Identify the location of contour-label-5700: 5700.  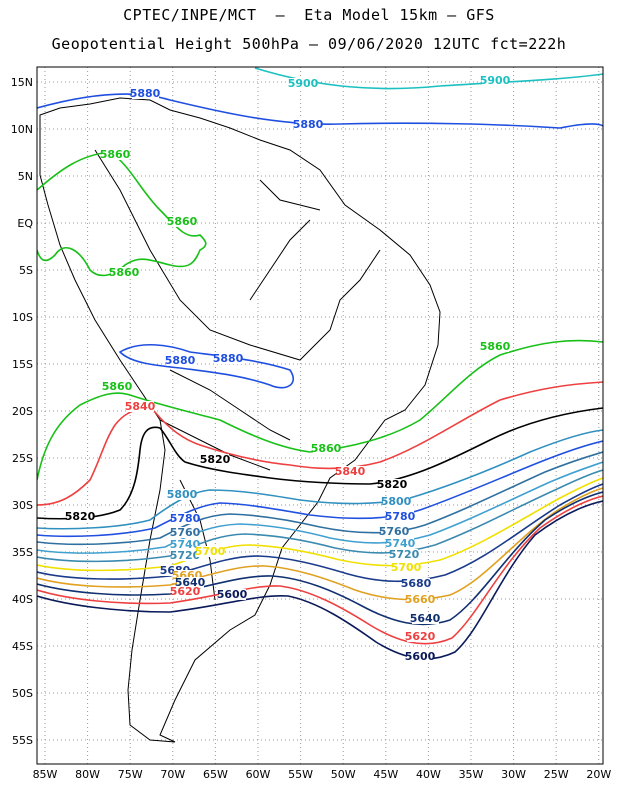
(210, 551).